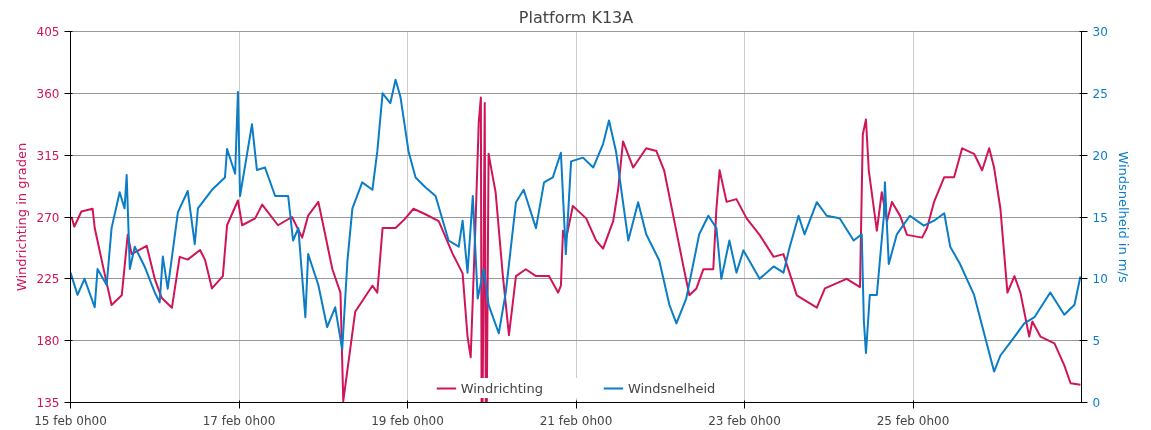 Image resolution: width=1151 pixels, height=430 pixels. I want to click on y-tick-label: 270, so click(48, 217).